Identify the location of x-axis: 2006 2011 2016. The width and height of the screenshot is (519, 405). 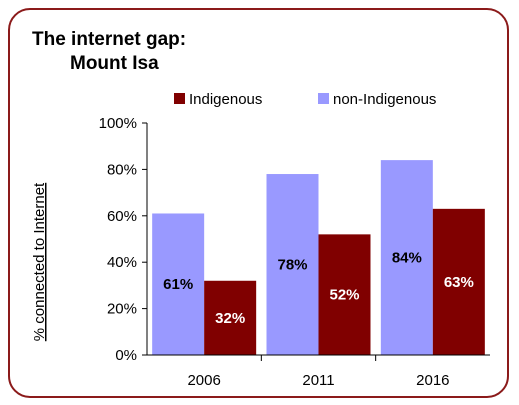
(318, 371).